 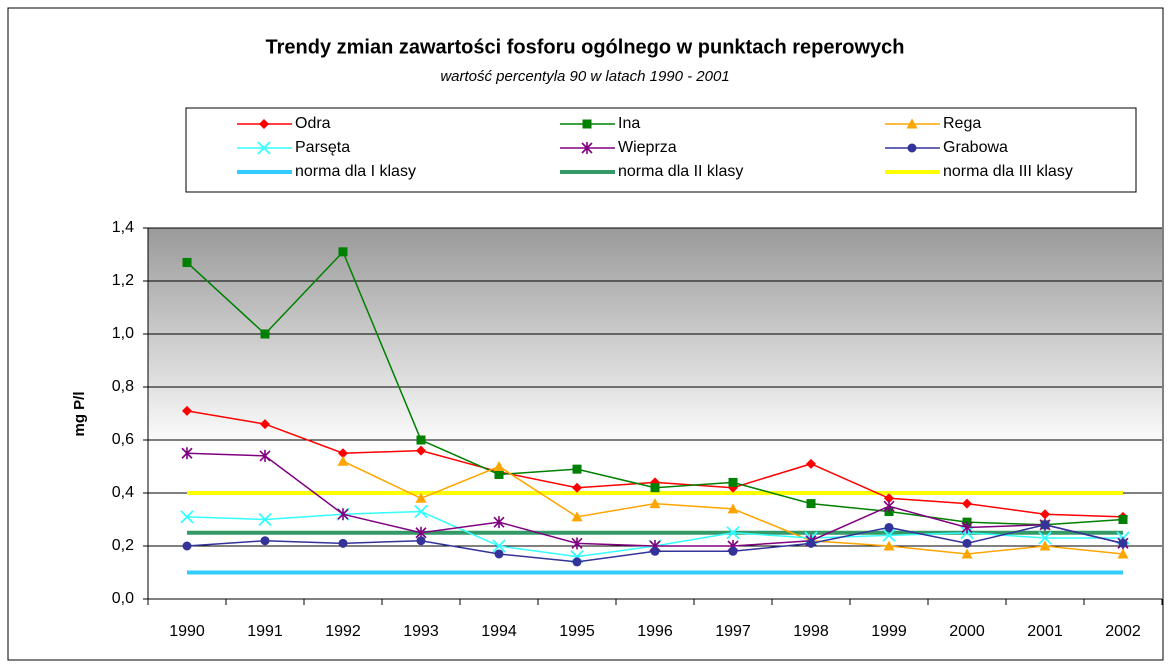 I want to click on x-tick-label: 1991, so click(x=265, y=631).